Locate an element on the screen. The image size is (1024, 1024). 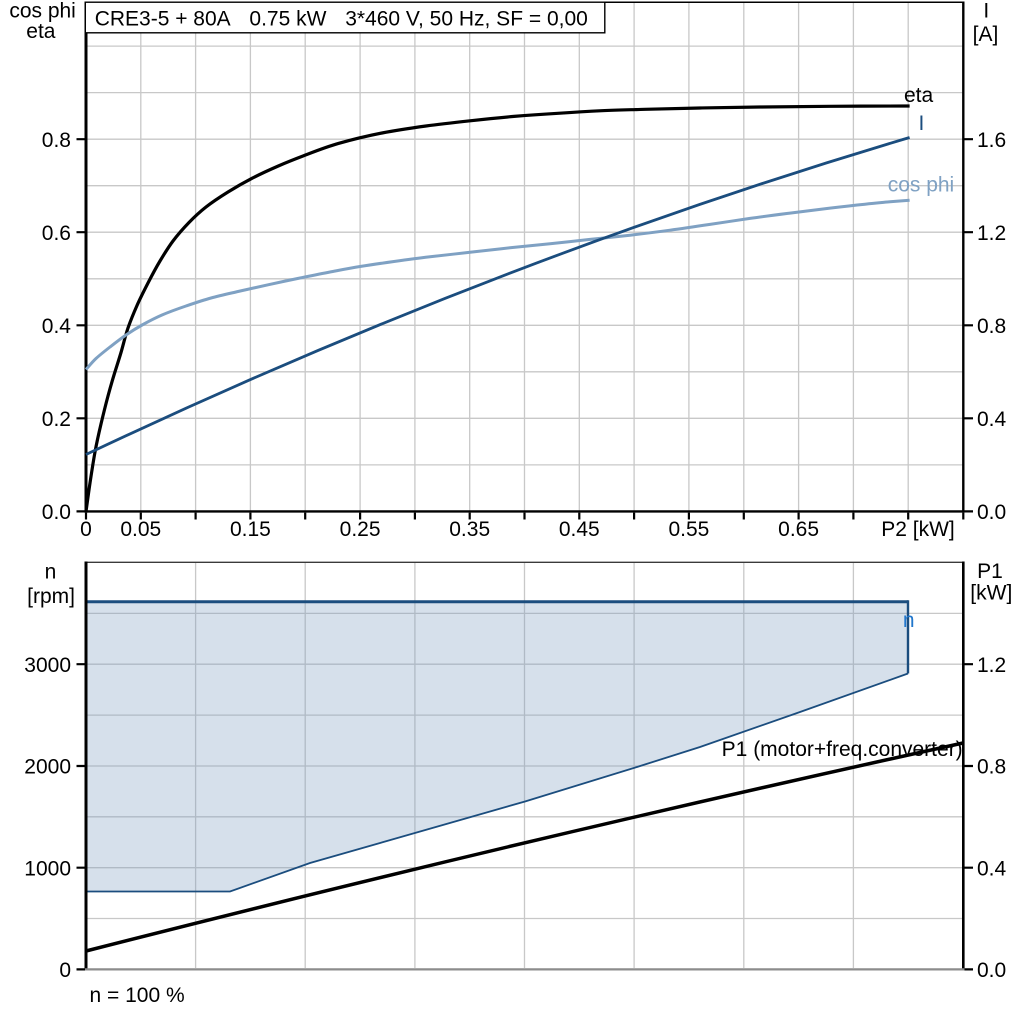
svg-text: 0.45 is located at coordinates (579, 529).